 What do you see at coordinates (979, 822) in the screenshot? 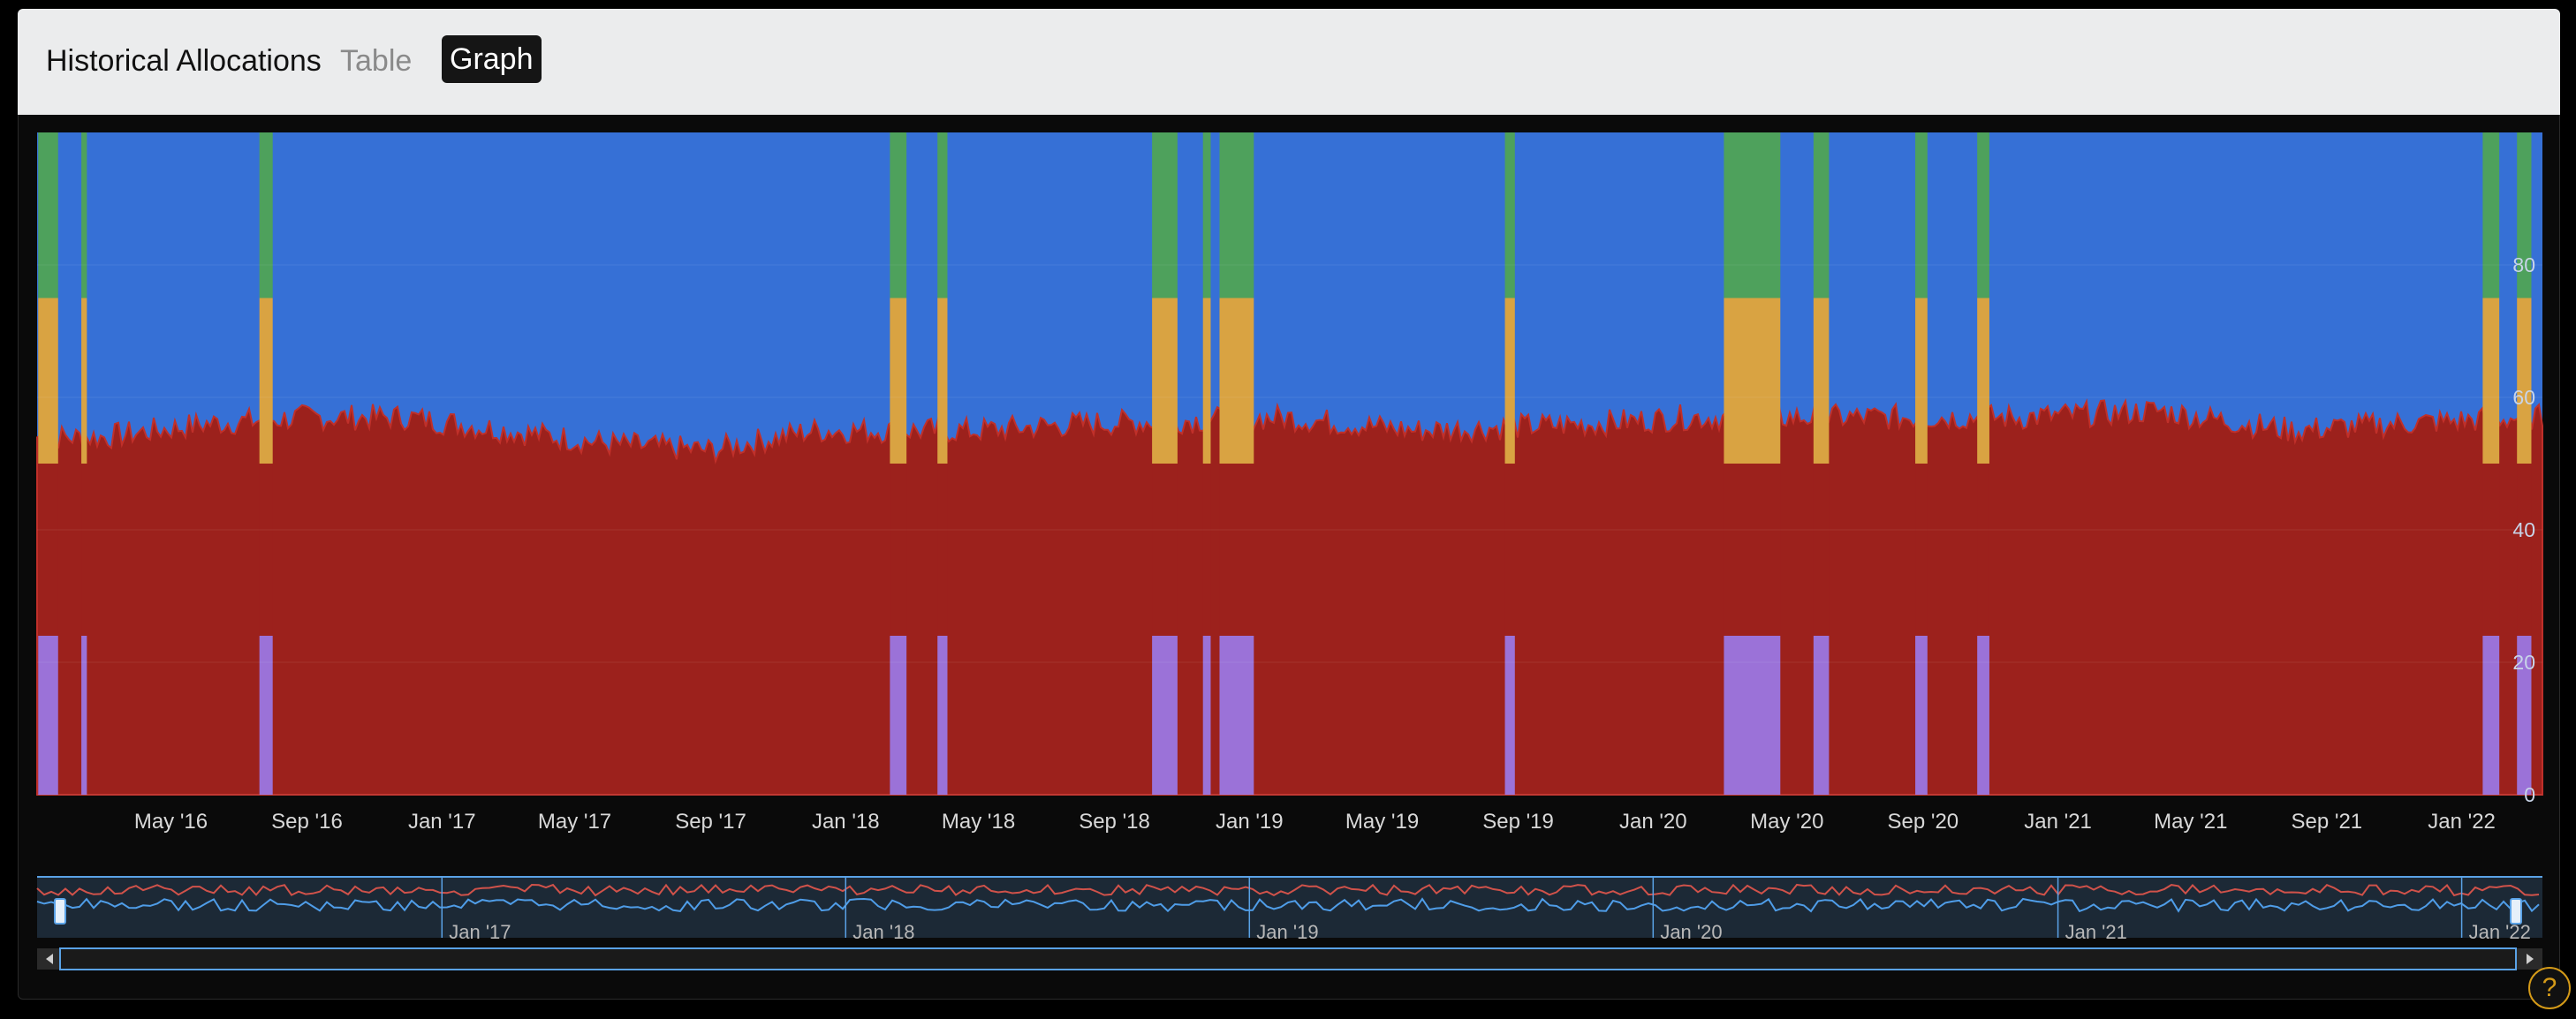
I see `x-tick-label: May '18` at bounding box center [979, 822].